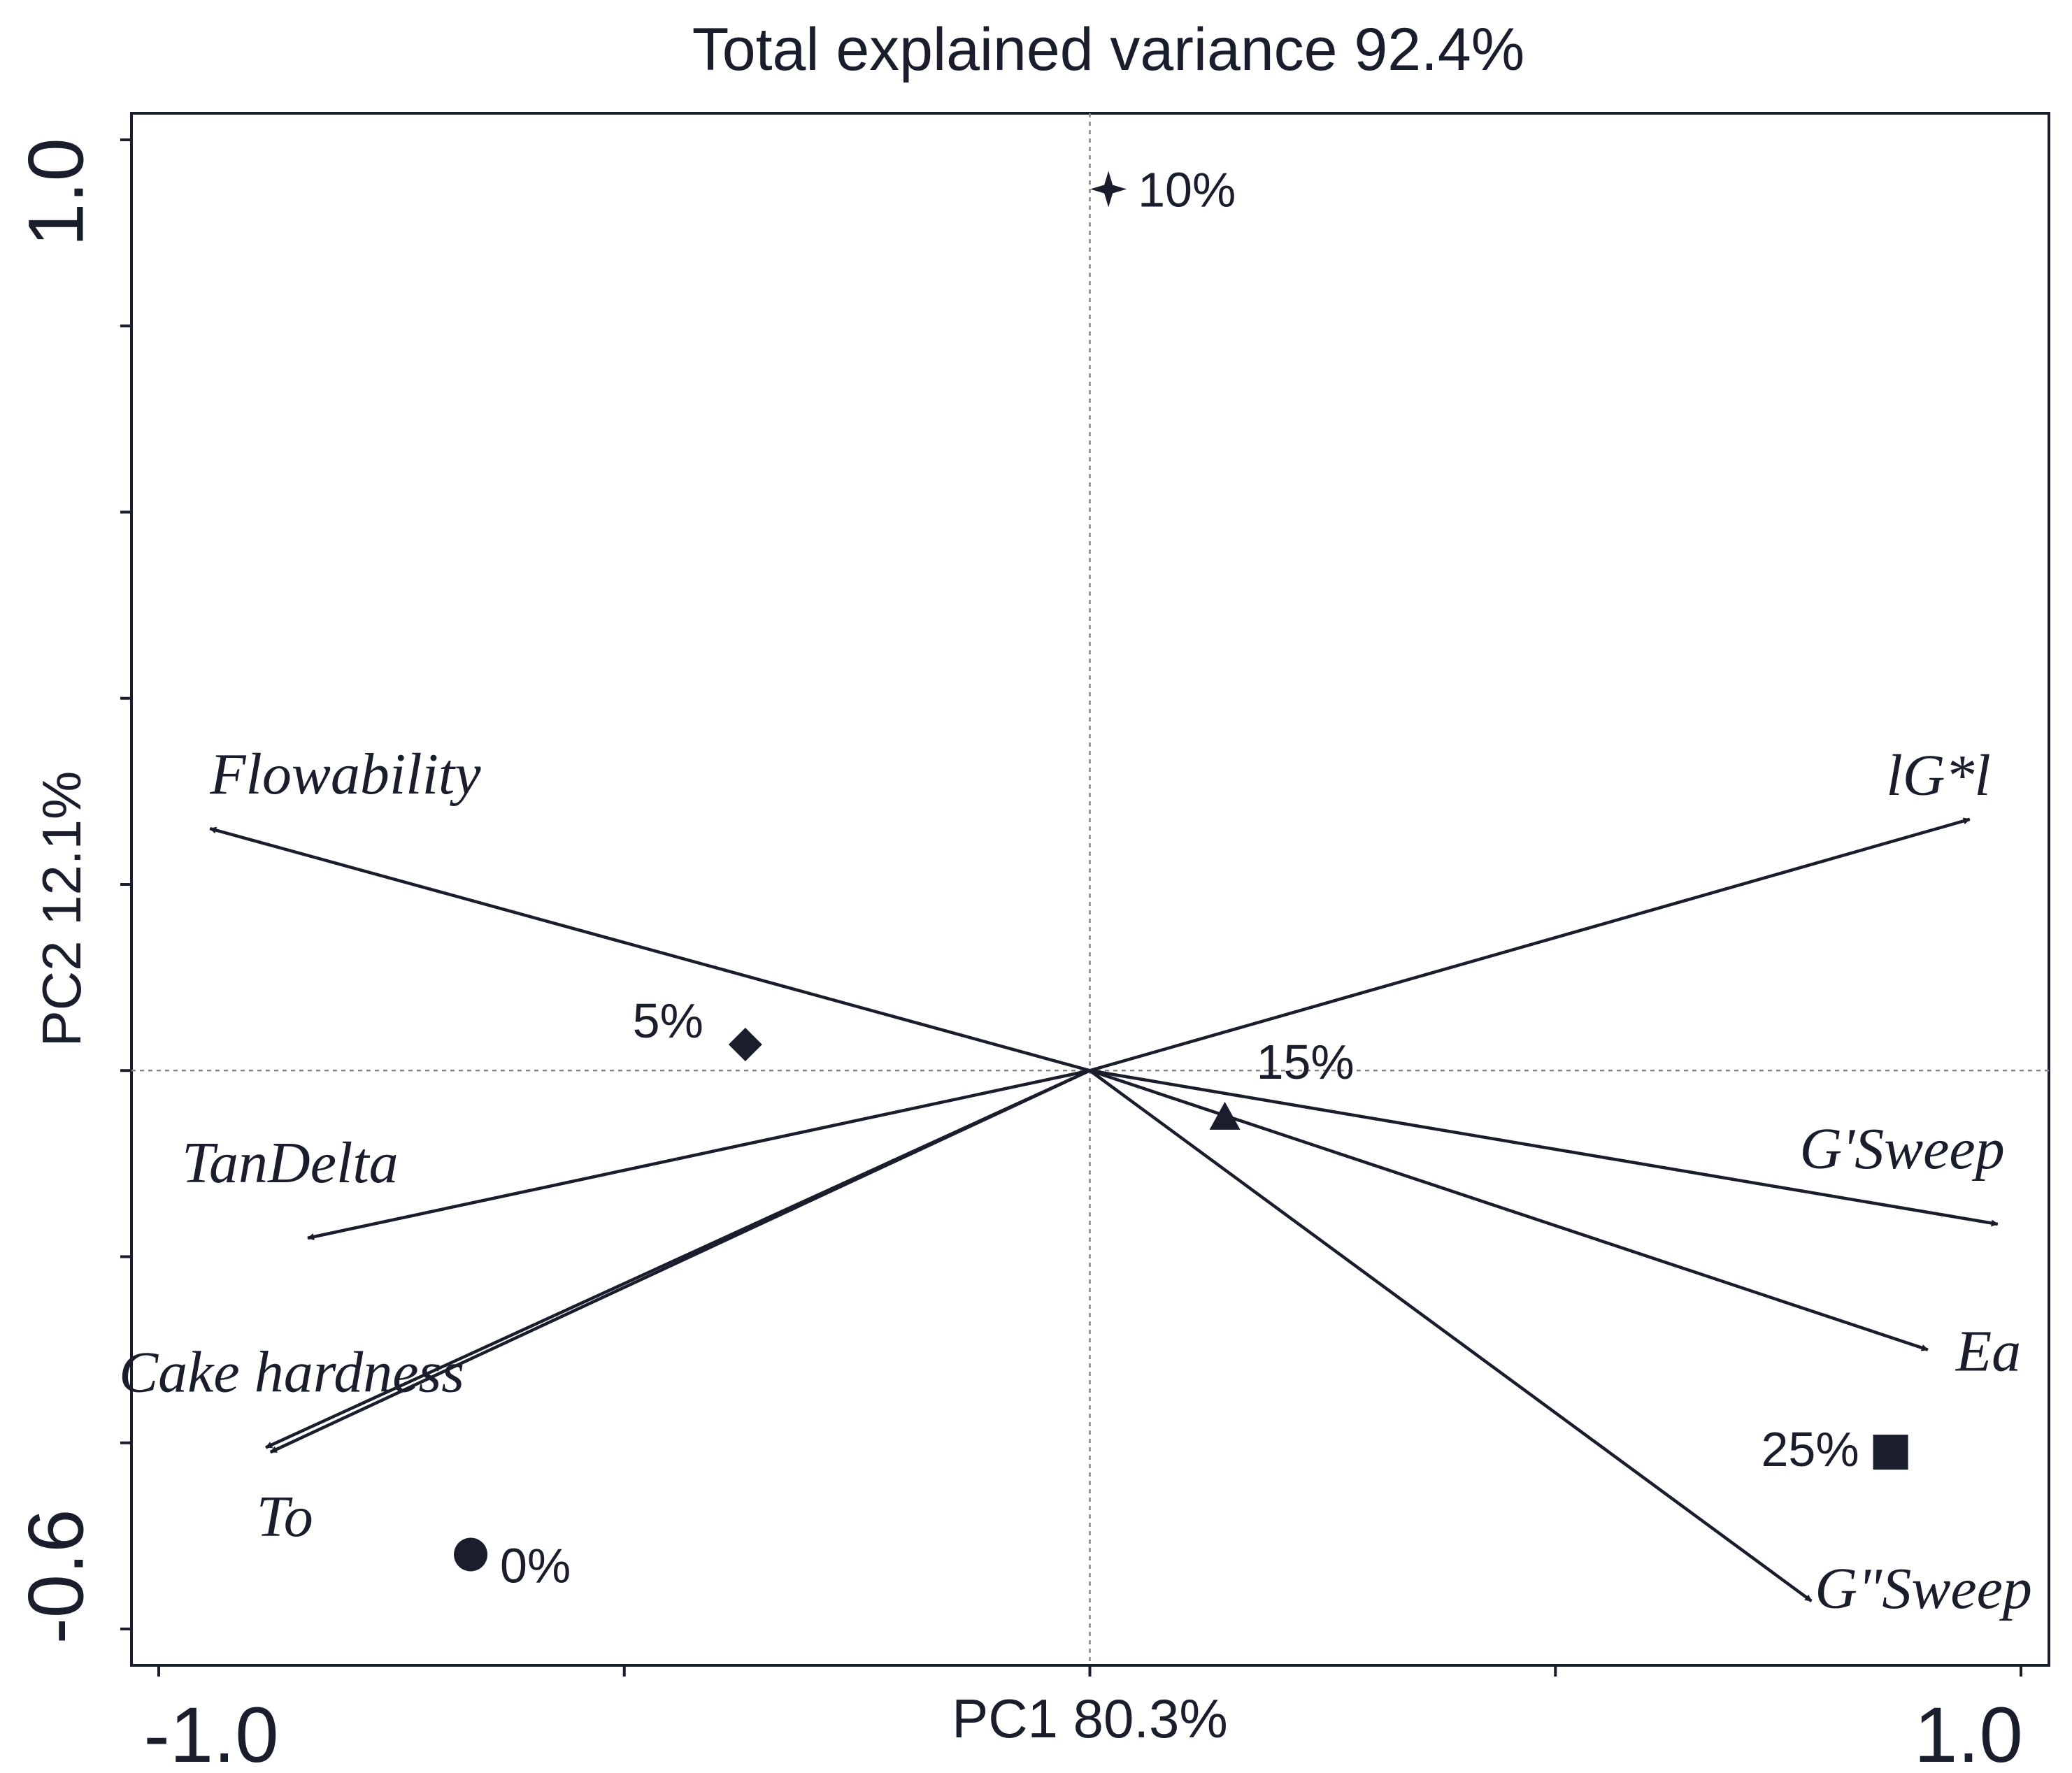 This screenshot has height=1773, width=2072. Describe the element at coordinates (680, 1261) in the screenshot. I see `loading-arrow-to` at that location.